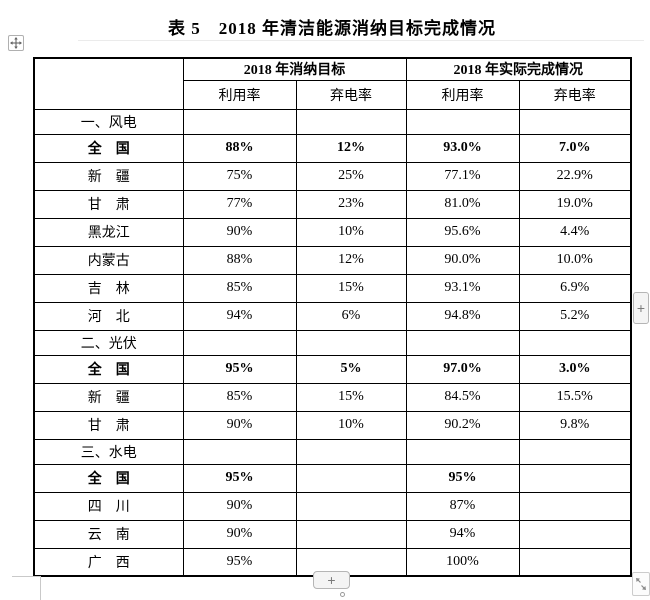  What do you see at coordinates (108, 342) in the screenshot?
I see `row-label: 二、光伏` at bounding box center [108, 342].